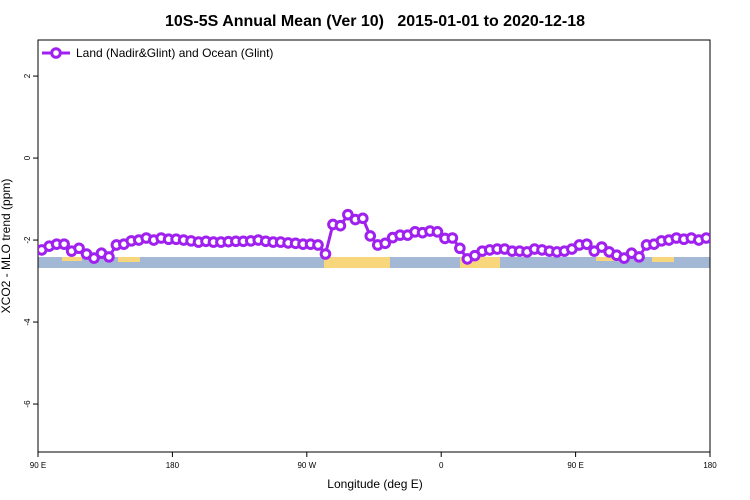 Image resolution: width=750 pixels, height=500 pixels. Describe the element at coordinates (306, 465) in the screenshot. I see `x-tick-label: 90 W` at that location.